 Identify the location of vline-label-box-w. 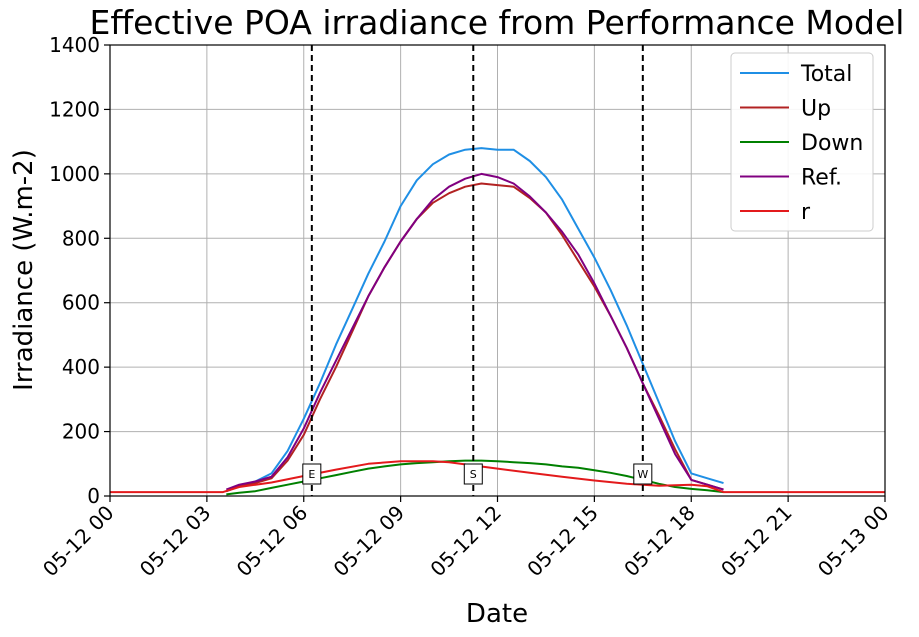
(643, 474).